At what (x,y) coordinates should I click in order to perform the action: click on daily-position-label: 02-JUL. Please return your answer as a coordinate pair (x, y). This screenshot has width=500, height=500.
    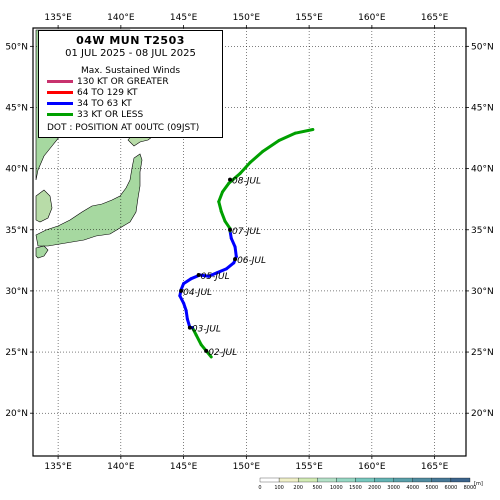
    Looking at the image, I should click on (222, 353).